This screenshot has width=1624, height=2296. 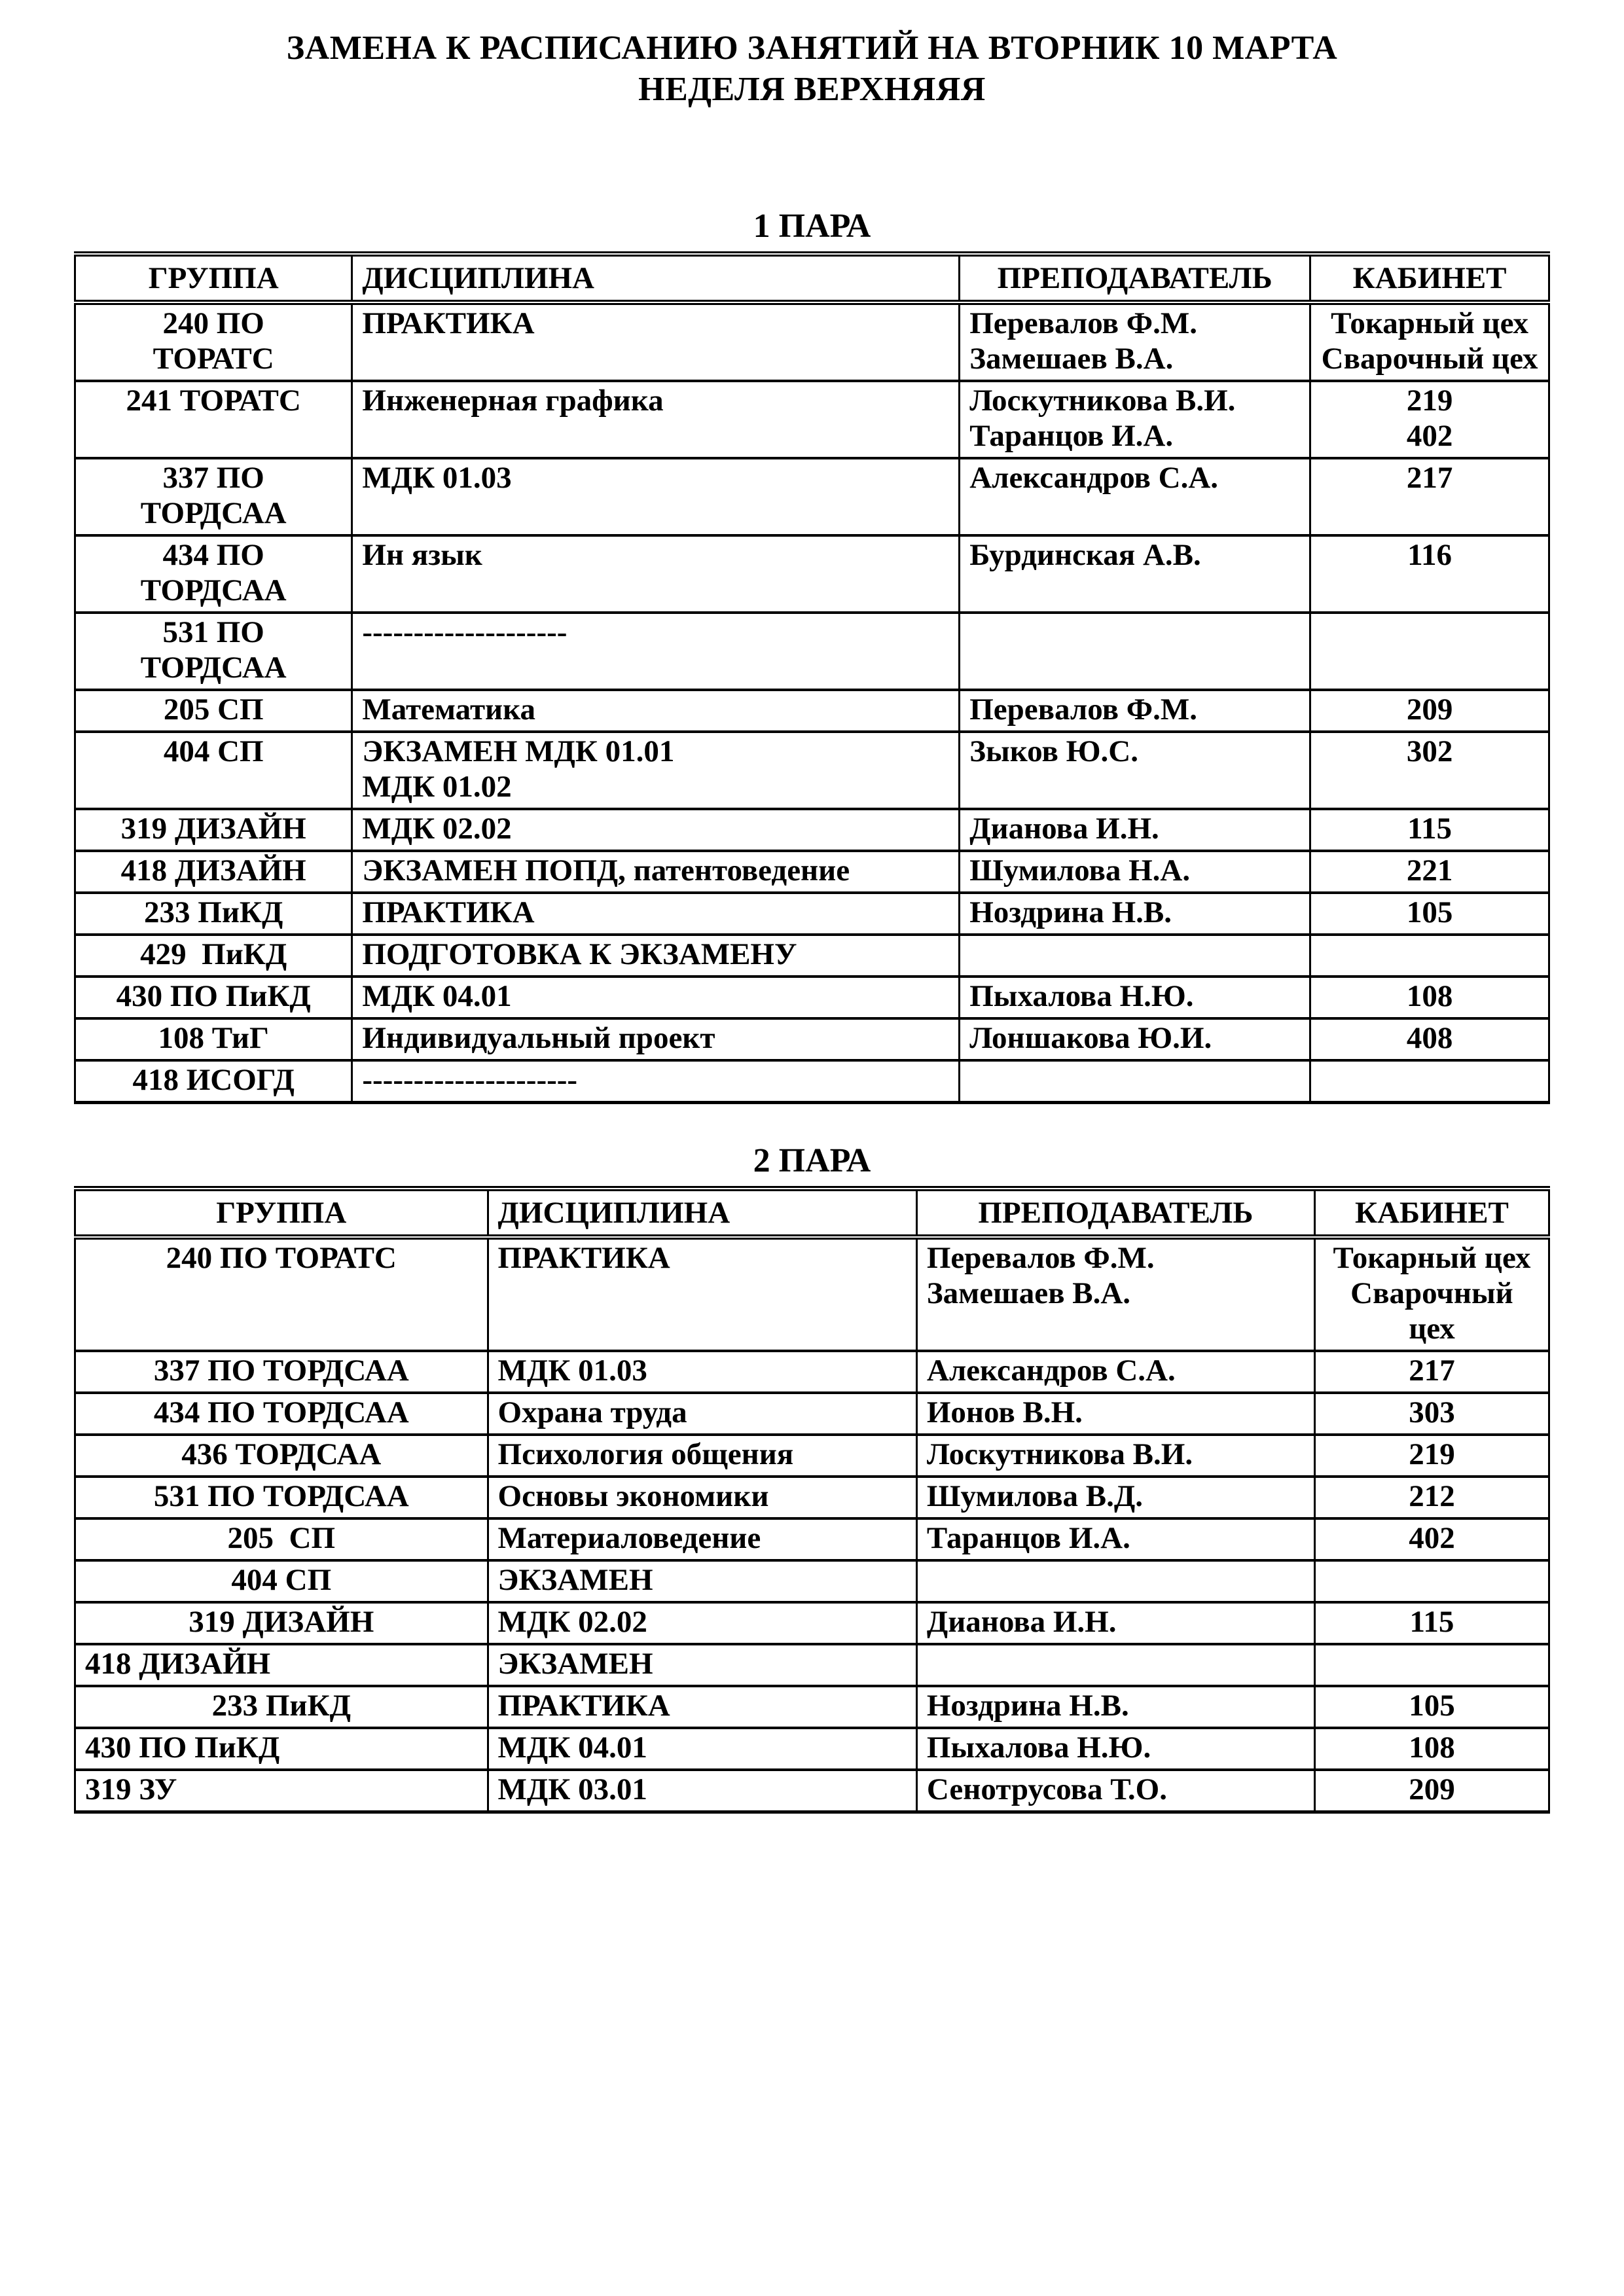 What do you see at coordinates (656, 770) in the screenshot?
I see `cell-discipline: ЭКЗАМЕН МДК 01.01 МДК 01.02` at bounding box center [656, 770].